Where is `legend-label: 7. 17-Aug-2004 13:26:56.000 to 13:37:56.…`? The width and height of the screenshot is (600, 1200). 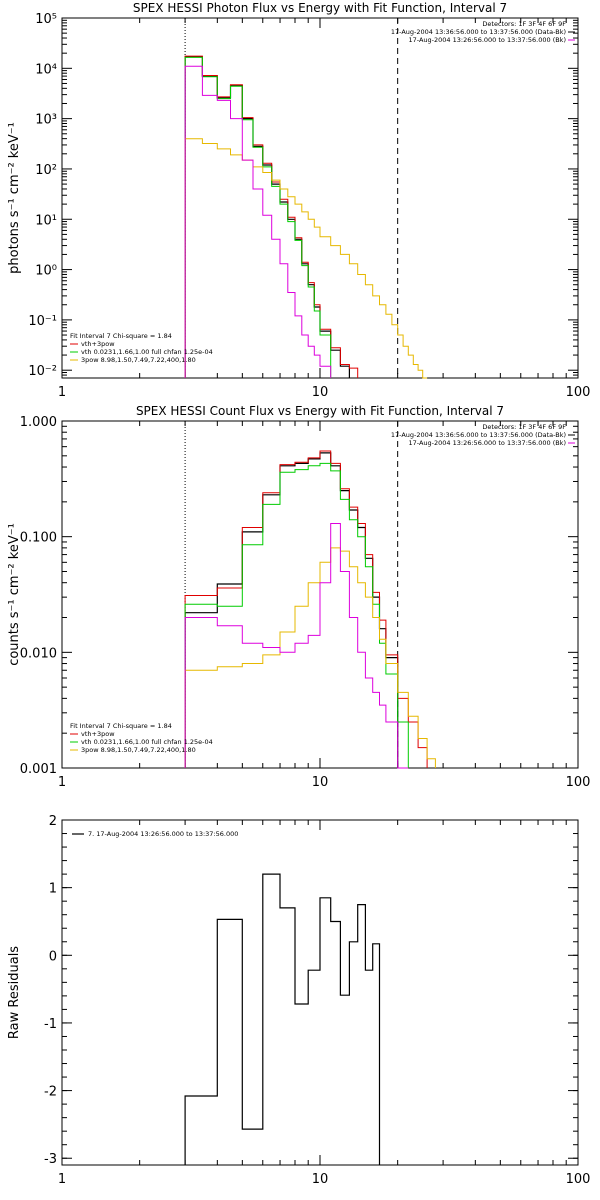 legend-label: 7. 17-Aug-2004 13:26:56.000 to 13:37:56.… is located at coordinates (163, 834).